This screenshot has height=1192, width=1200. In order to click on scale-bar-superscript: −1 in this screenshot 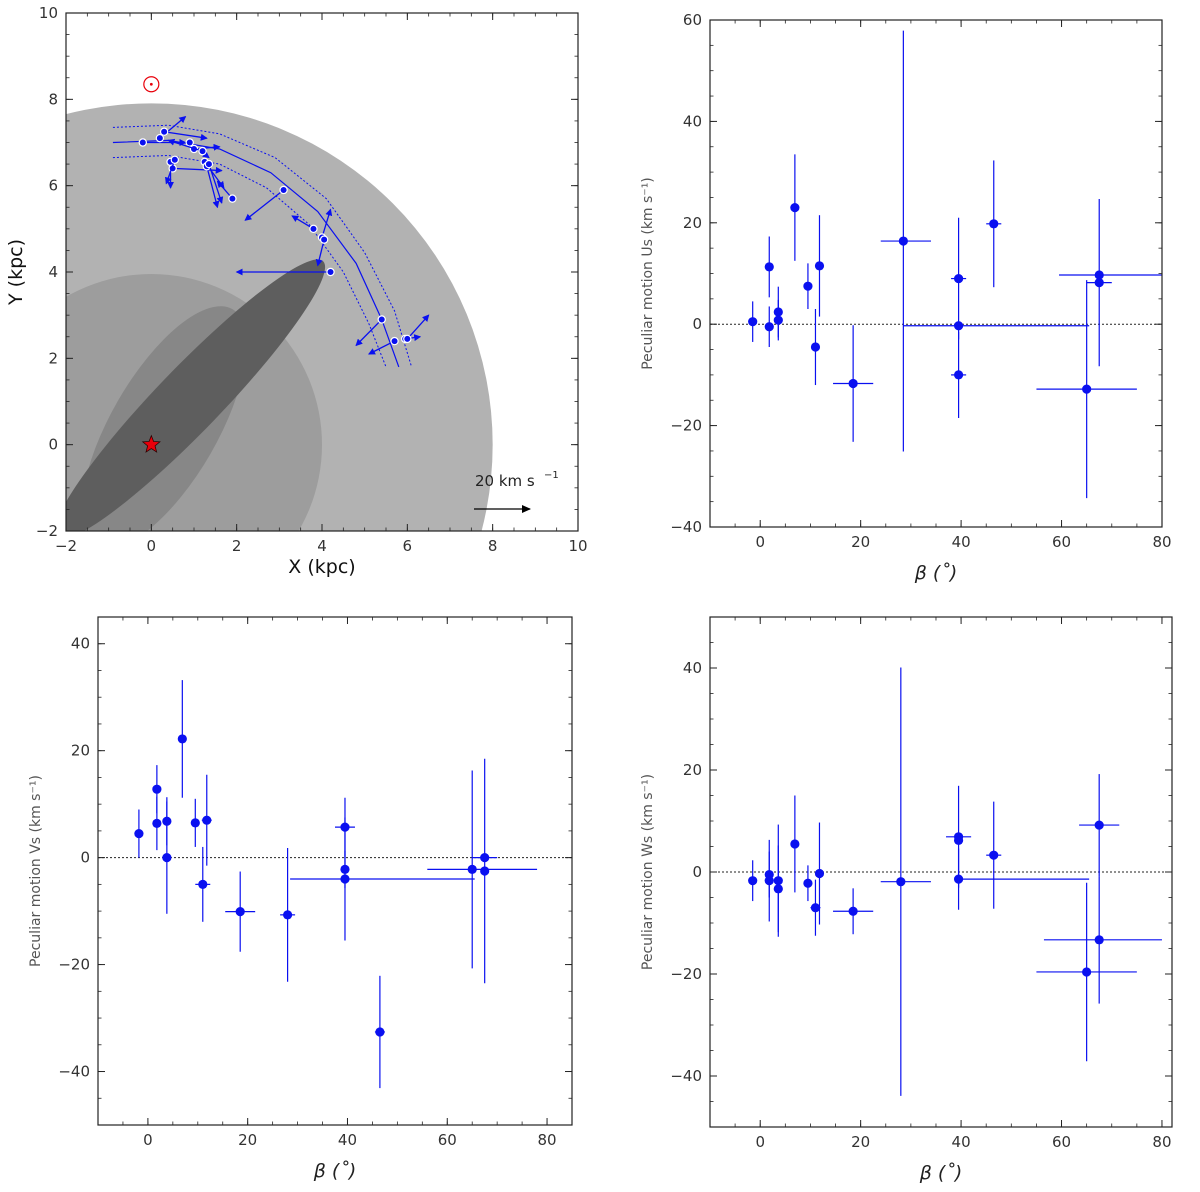, I will do `click(551, 475)`.